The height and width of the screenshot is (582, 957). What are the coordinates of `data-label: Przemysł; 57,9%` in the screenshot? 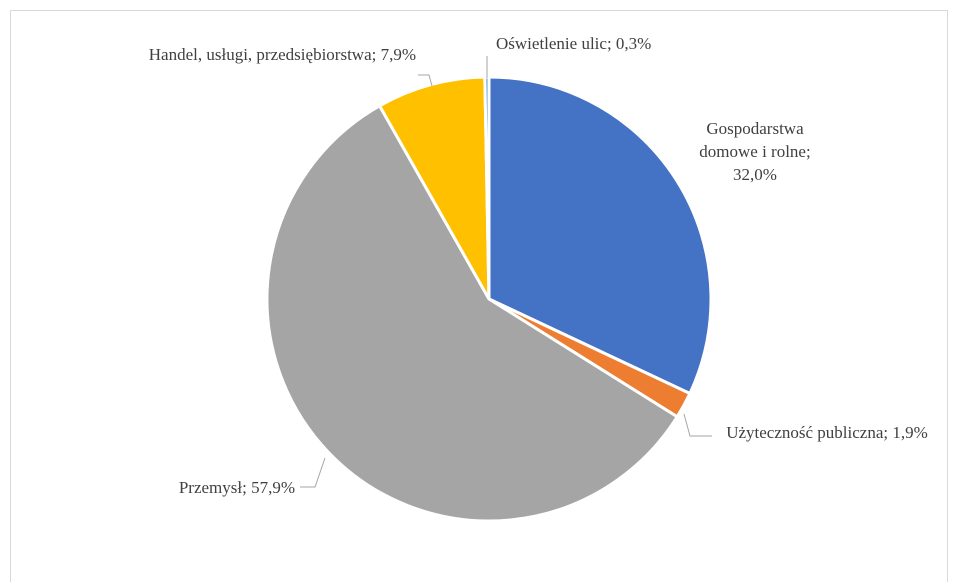 It's located at (236, 487).